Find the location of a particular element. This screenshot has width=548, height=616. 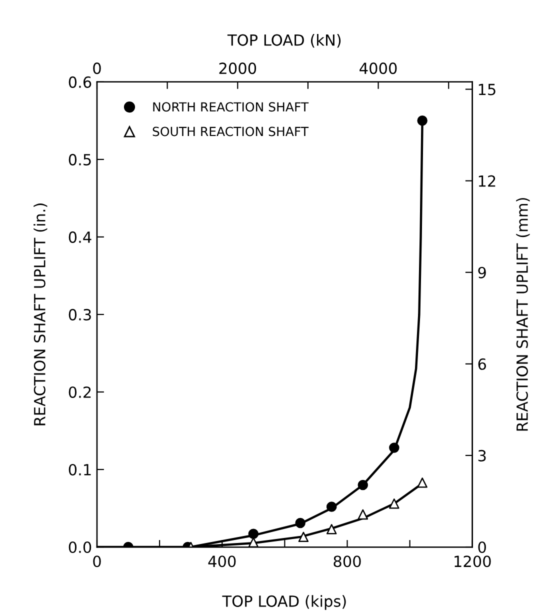

x-axis-title: TOP LOAD (kips) is located at coordinates (284, 602).